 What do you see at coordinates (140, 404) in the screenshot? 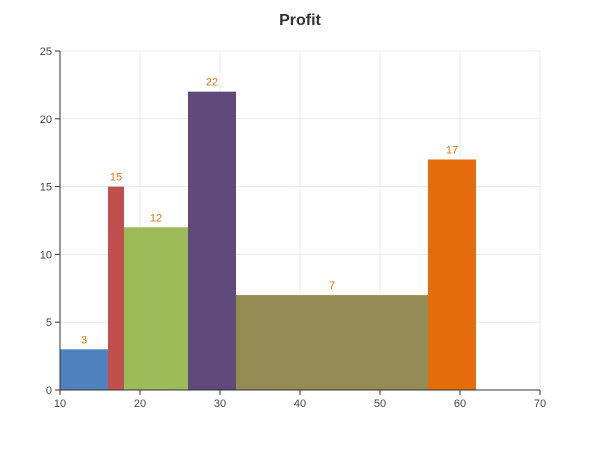
I see `x-tick-label: 20` at bounding box center [140, 404].